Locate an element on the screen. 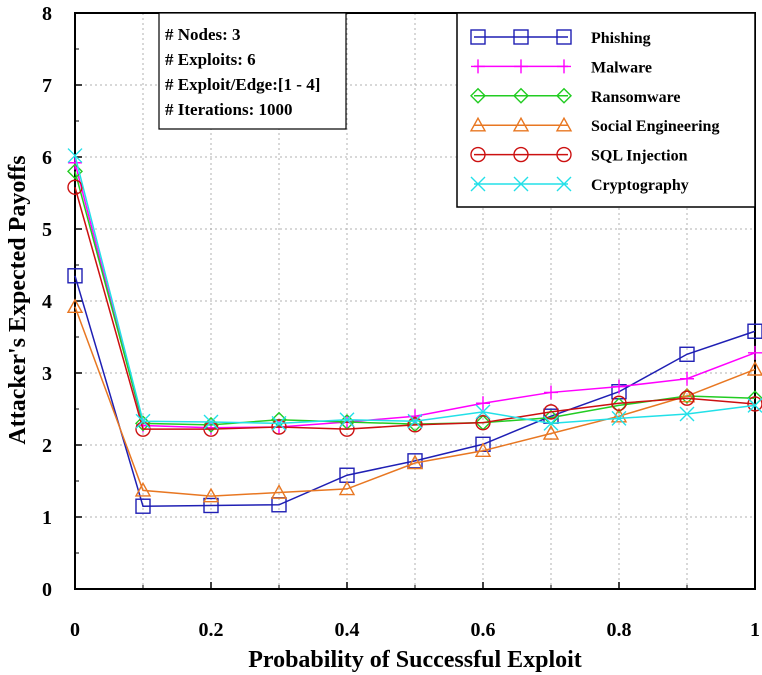 The width and height of the screenshot is (762, 675). info-line-exploits: # Exploits: 6 is located at coordinates (210, 59).